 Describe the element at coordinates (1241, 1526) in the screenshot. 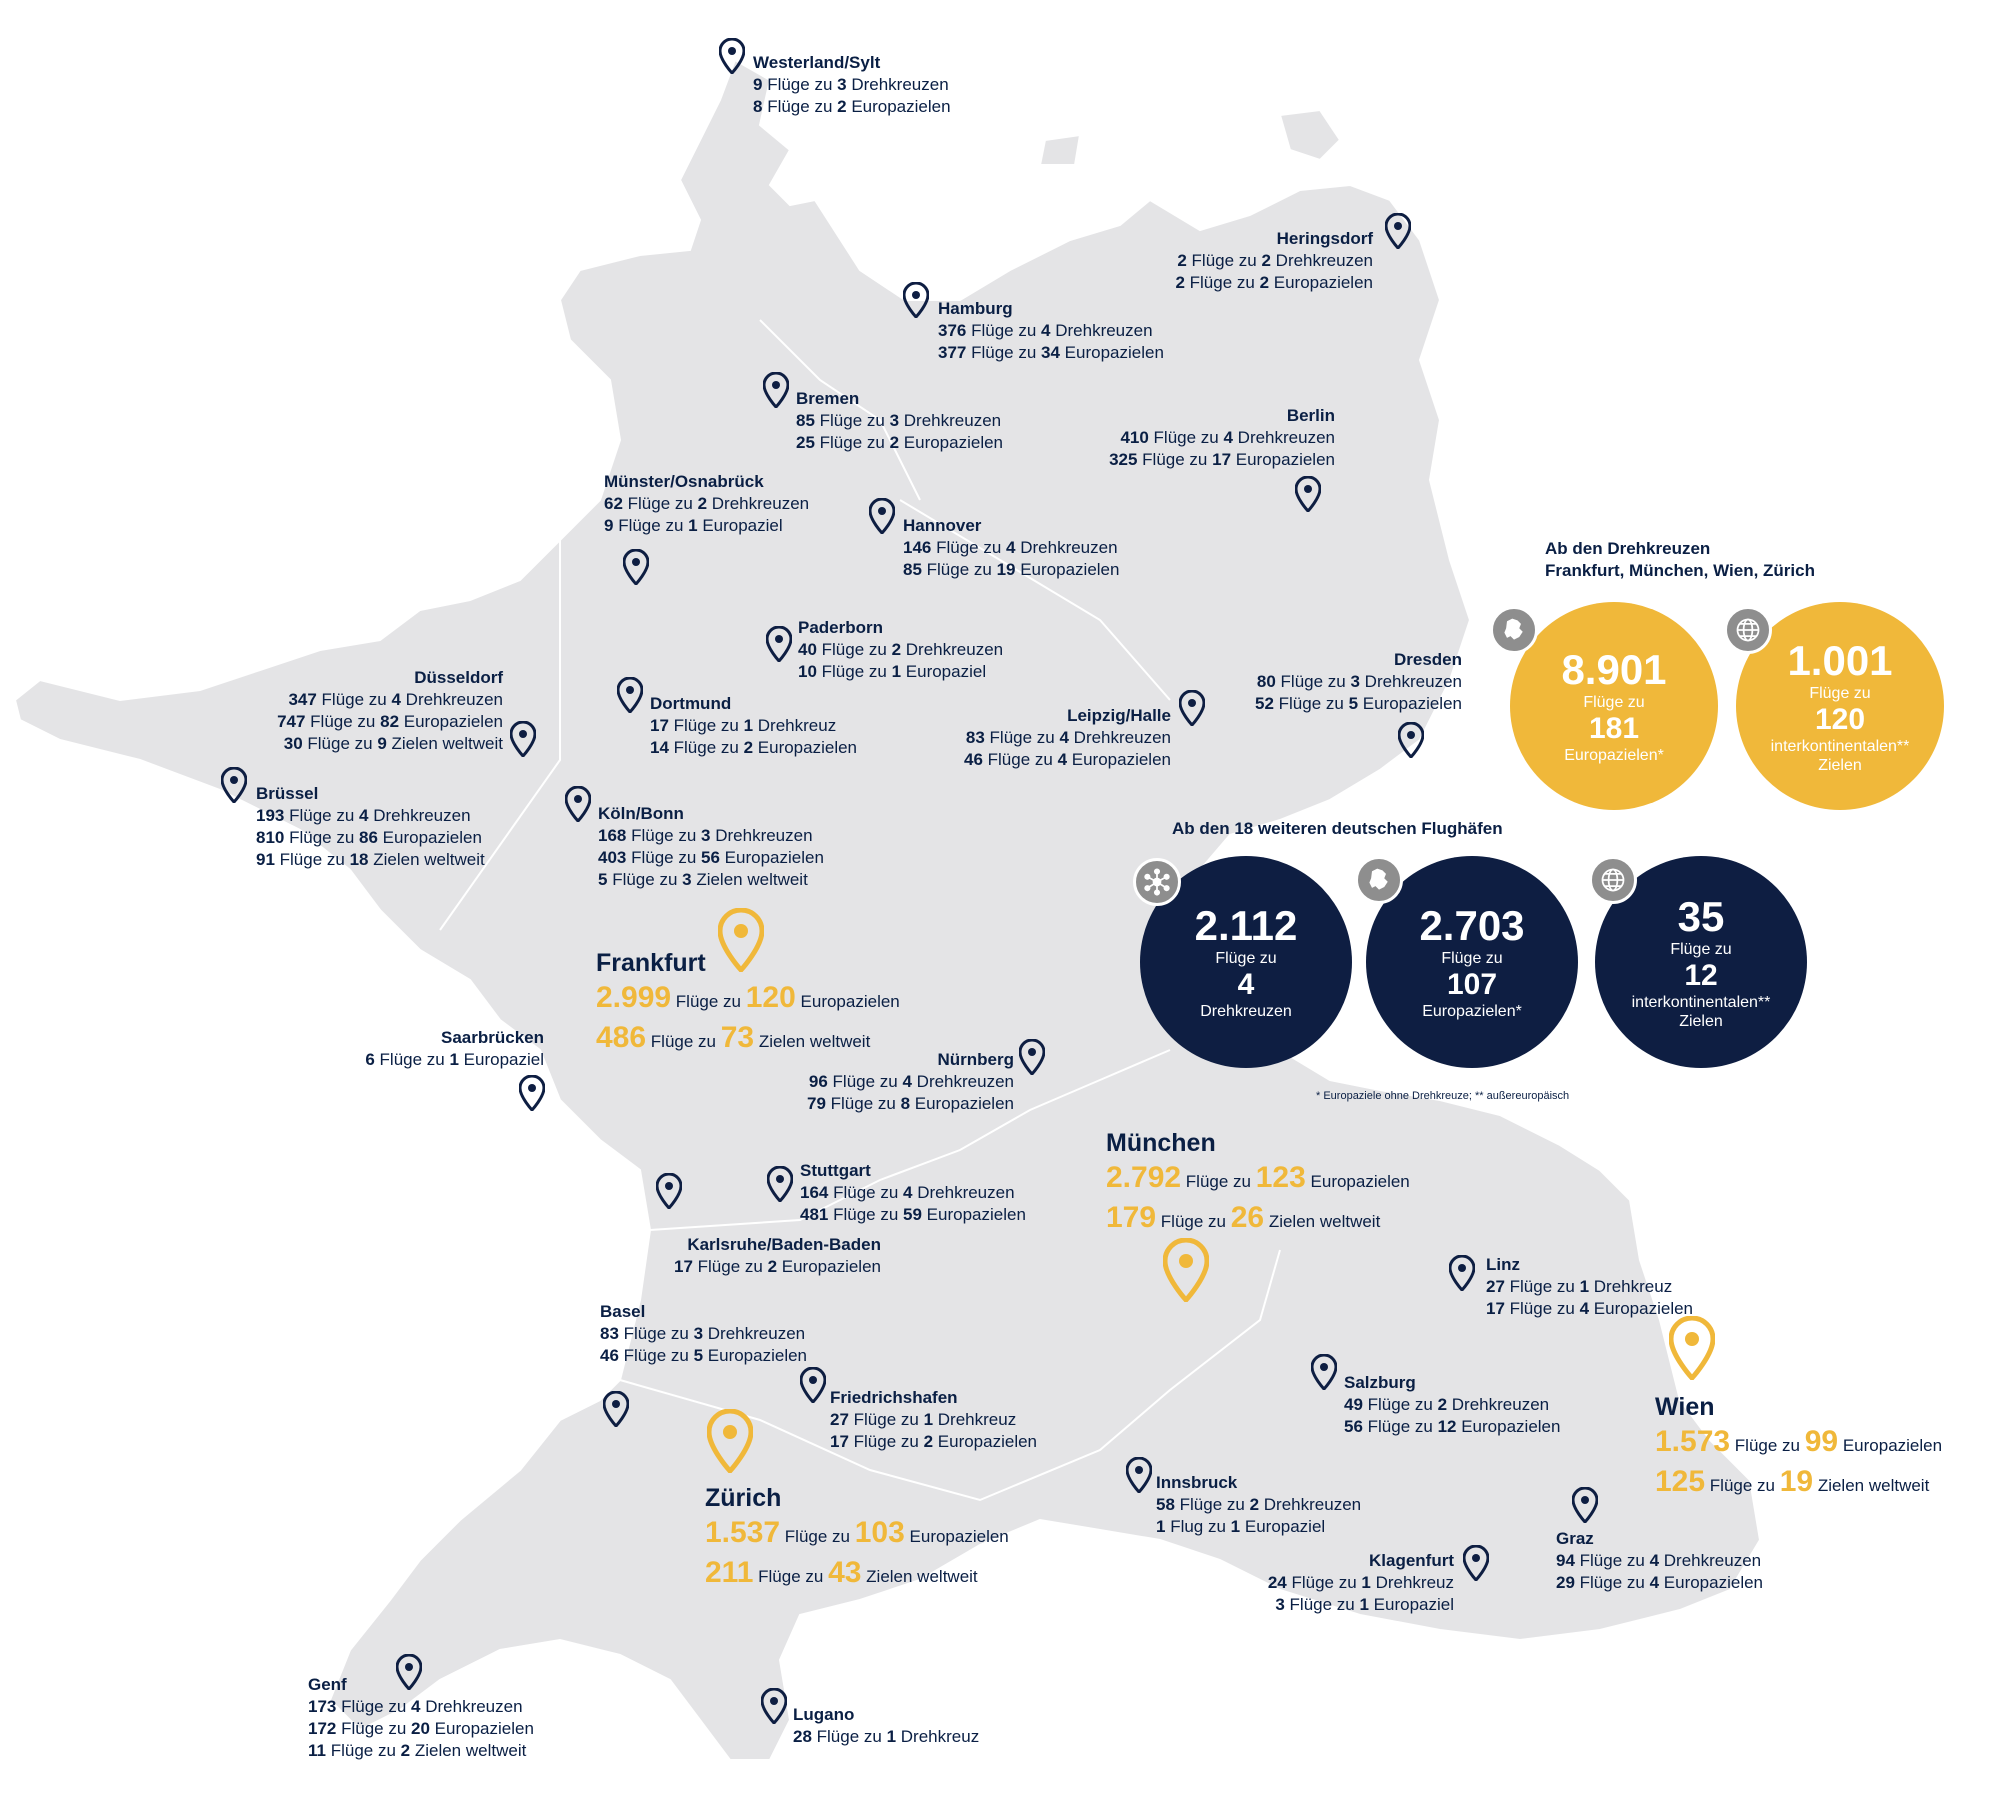

I see `flights-line: 1 Flug zu 1 Europaziel` at that location.